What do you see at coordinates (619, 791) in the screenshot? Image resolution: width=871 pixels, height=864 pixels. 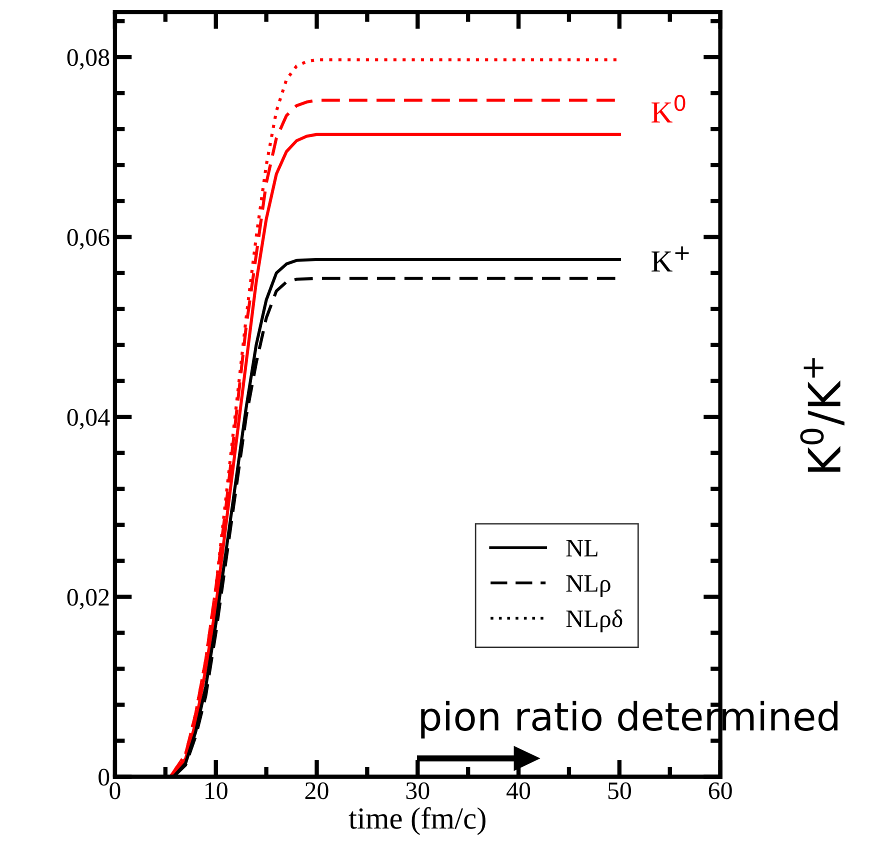 I see `x-tick-label: 50` at bounding box center [619, 791].